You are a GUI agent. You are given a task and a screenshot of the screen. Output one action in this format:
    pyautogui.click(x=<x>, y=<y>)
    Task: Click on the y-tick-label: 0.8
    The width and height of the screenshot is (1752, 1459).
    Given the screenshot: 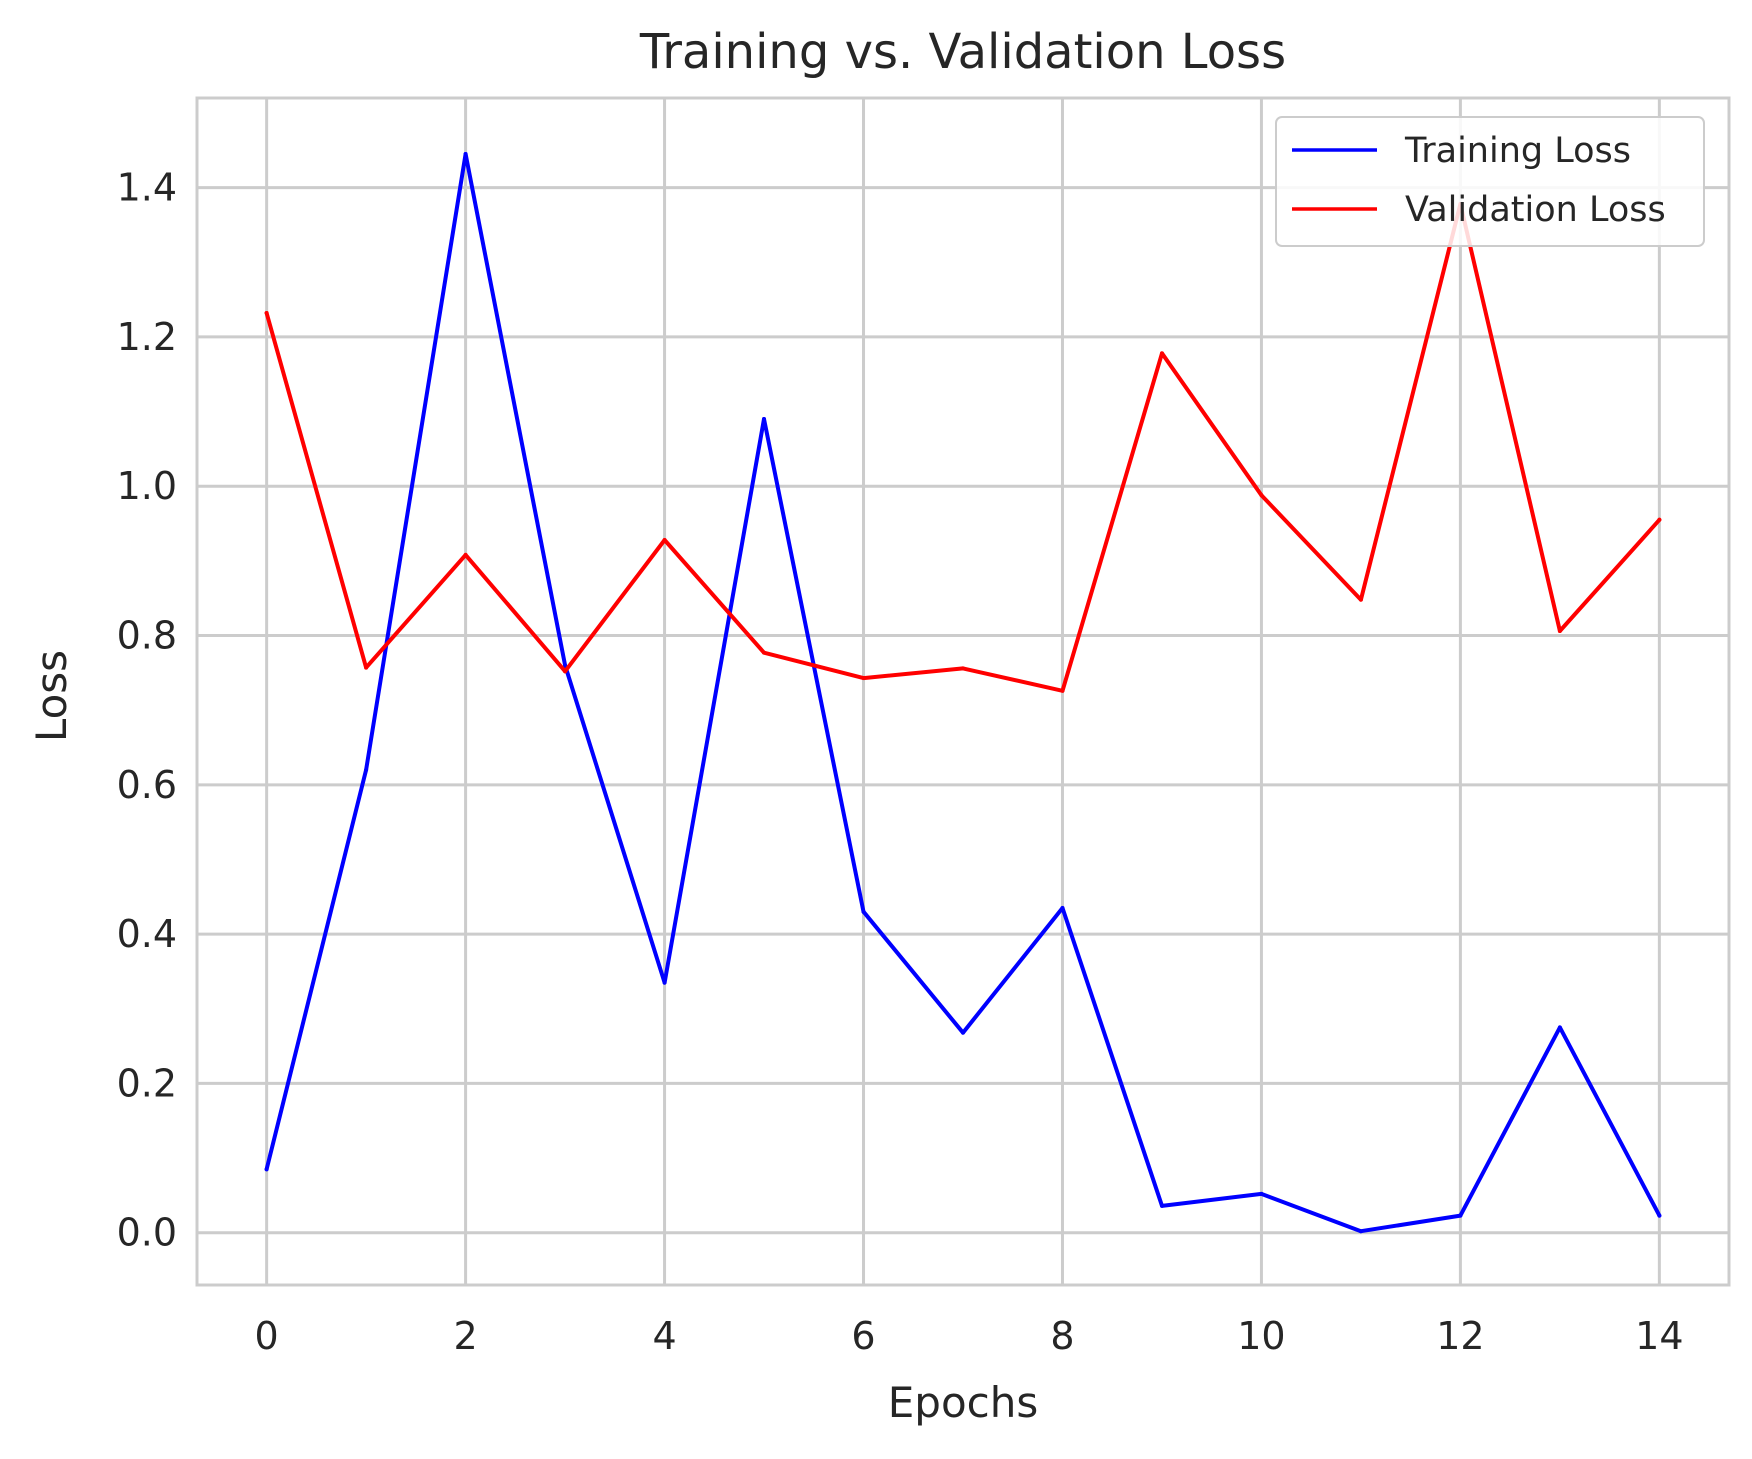 What is the action you would take?
    pyautogui.click(x=147, y=636)
    